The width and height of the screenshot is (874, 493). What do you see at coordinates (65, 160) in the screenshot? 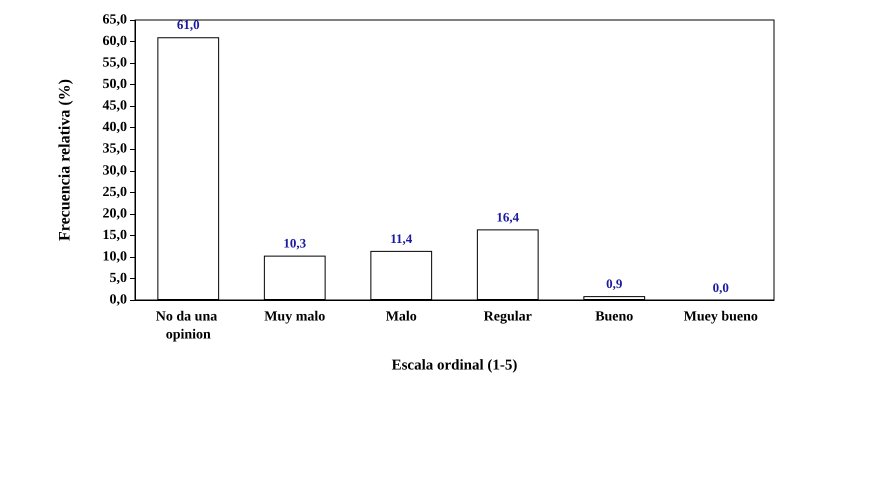
I see `y-axis-title: Frecuencia relativa (%)` at bounding box center [65, 160].